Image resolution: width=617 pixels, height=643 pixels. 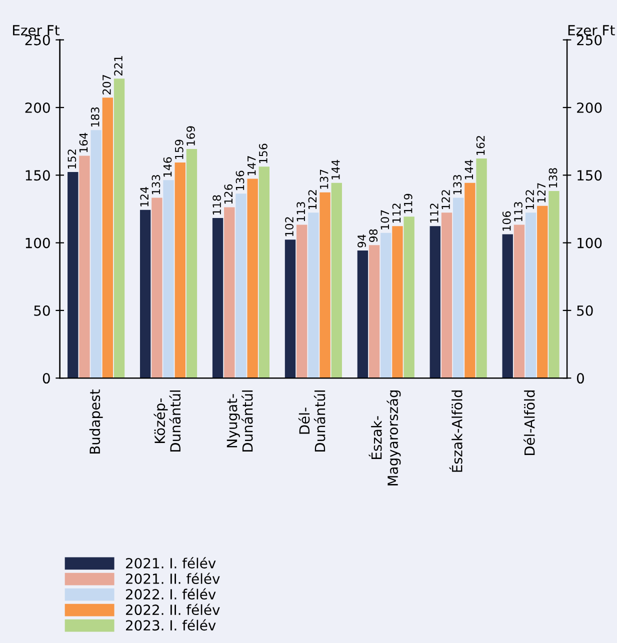 I want to click on x-tick-label: Észak-Alföld, so click(x=455, y=431).